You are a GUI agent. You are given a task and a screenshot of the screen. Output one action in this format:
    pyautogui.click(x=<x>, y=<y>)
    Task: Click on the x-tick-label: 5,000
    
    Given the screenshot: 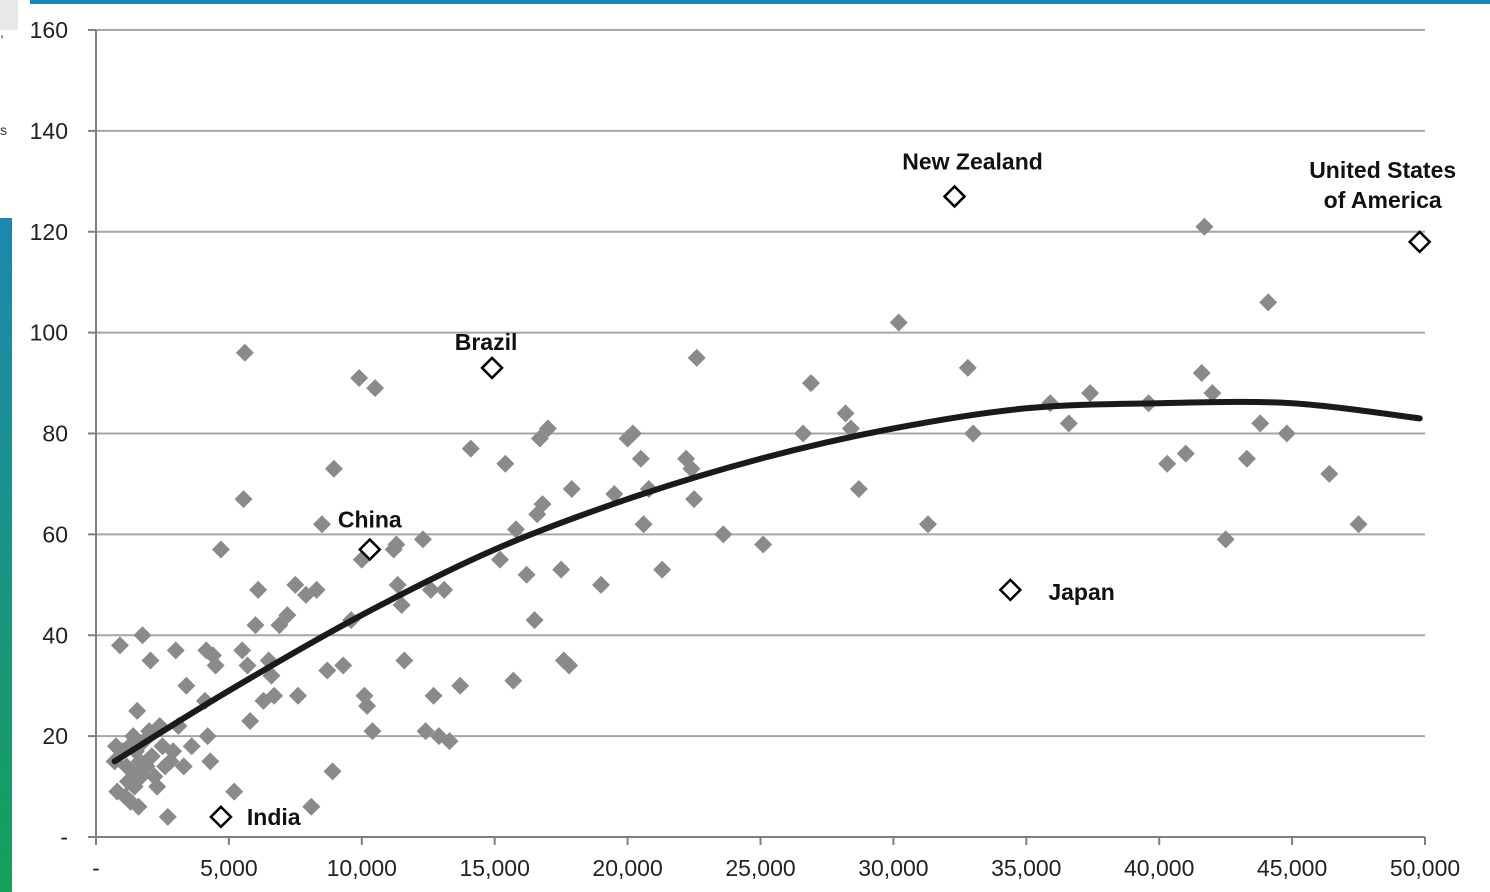 What is the action you would take?
    pyautogui.click(x=229, y=868)
    